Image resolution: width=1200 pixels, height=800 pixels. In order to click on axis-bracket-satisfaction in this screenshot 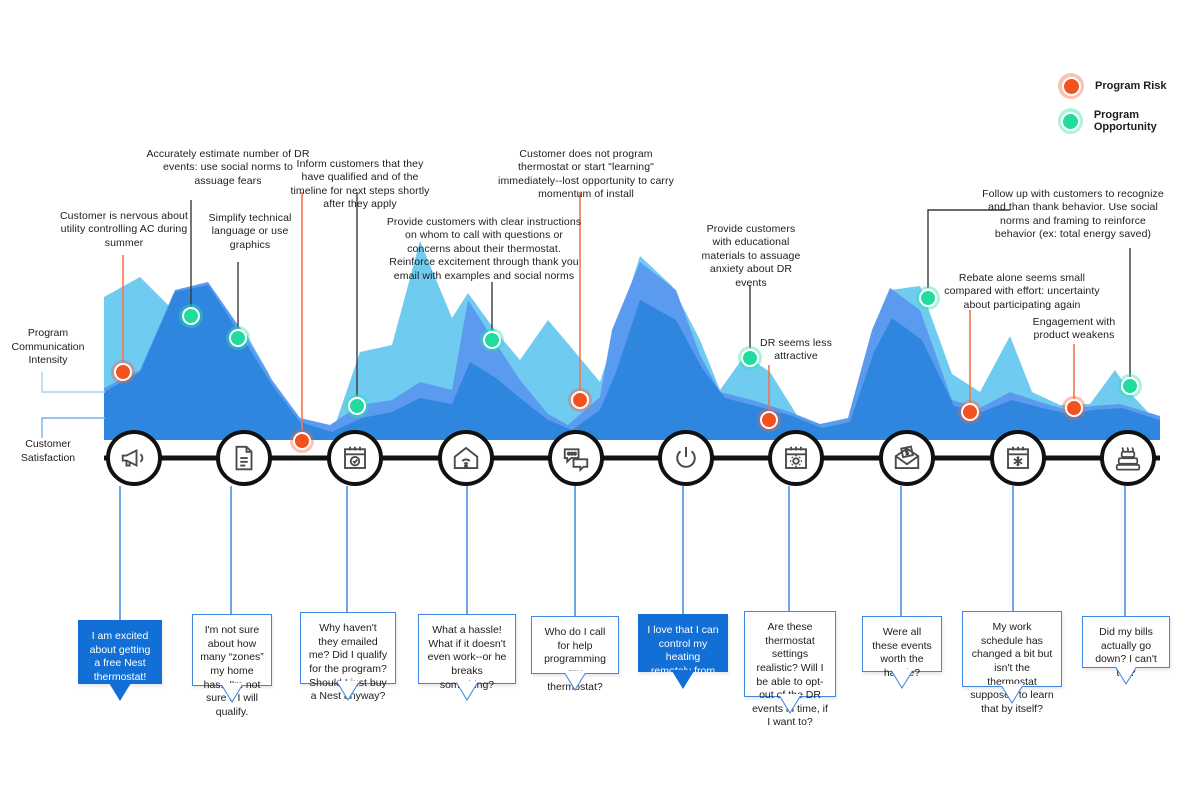, I will do `click(73, 427)`.